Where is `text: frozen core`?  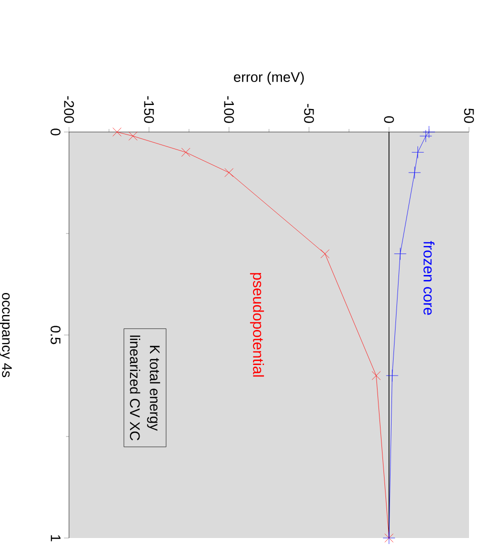
text: frozen core is located at coordinates (429, 278).